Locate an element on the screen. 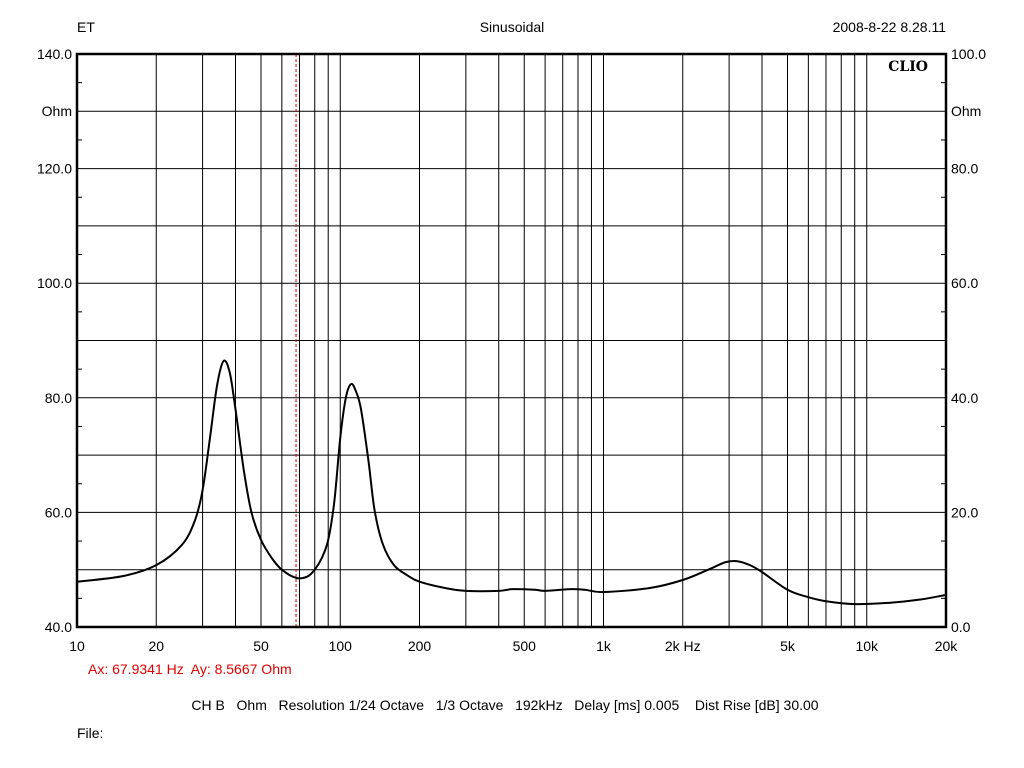  y-left-tick-label: 120.0 is located at coordinates (54, 169).